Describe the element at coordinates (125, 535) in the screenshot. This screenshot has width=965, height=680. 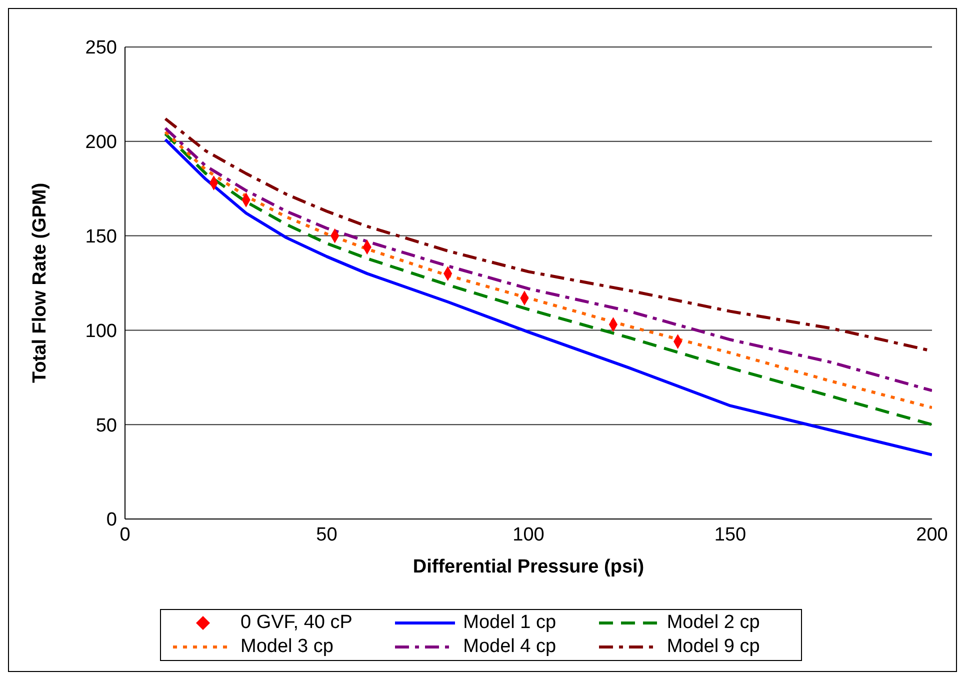
I see `x-tick-label: 0` at that location.